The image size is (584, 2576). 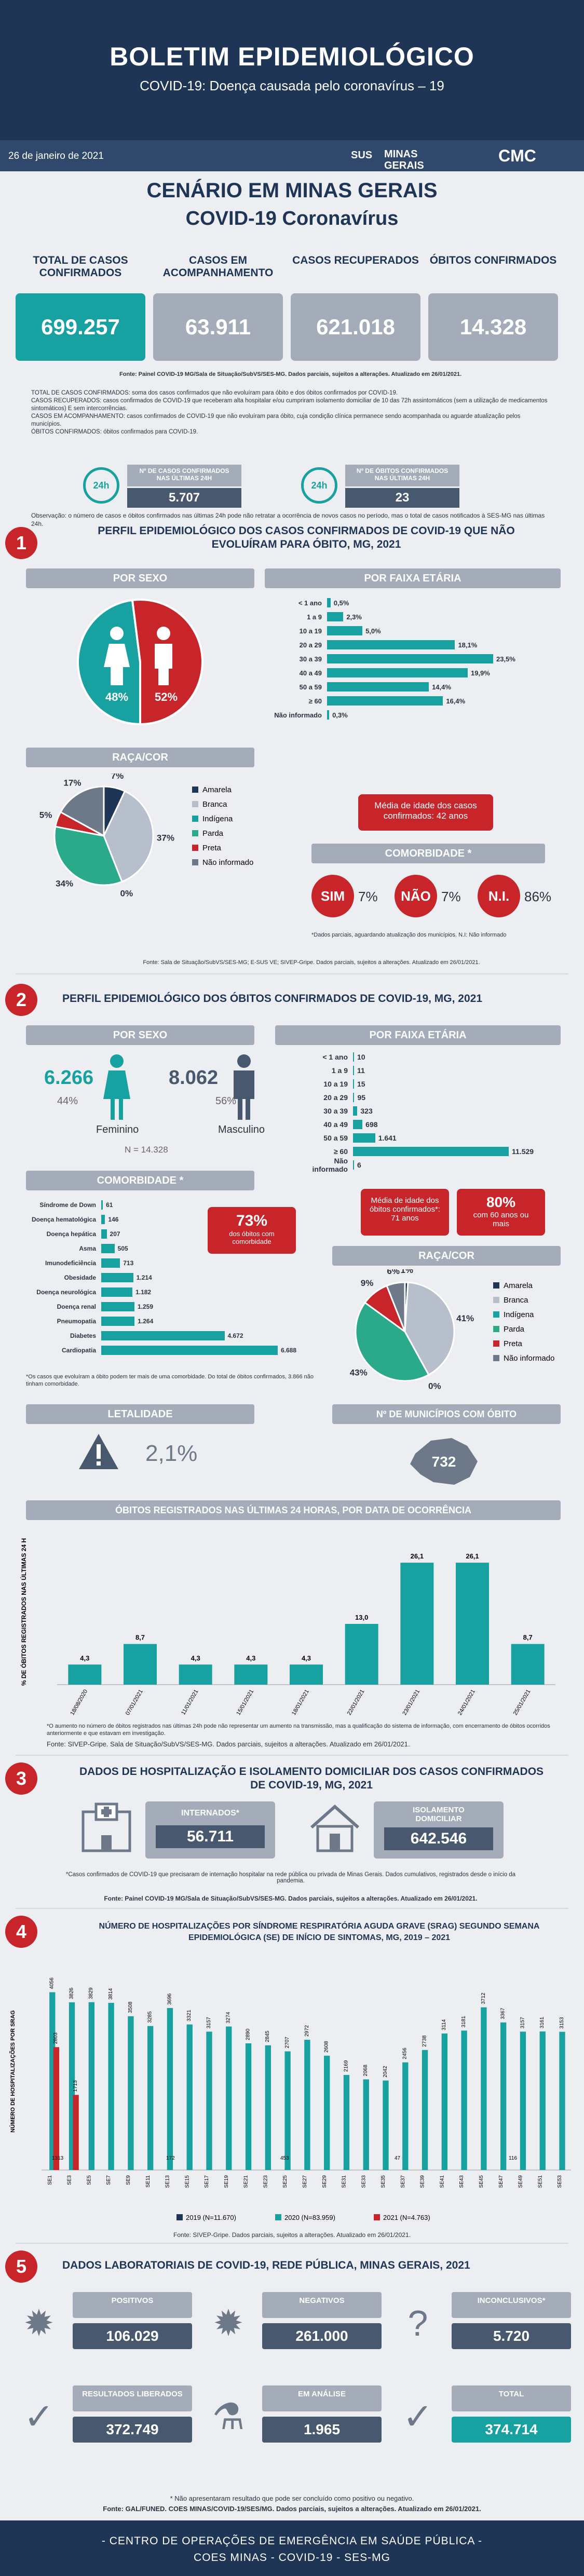 I want to click on kpi-label: TOTAL DE CASOS CONFIRMADOS, so click(x=80, y=266).